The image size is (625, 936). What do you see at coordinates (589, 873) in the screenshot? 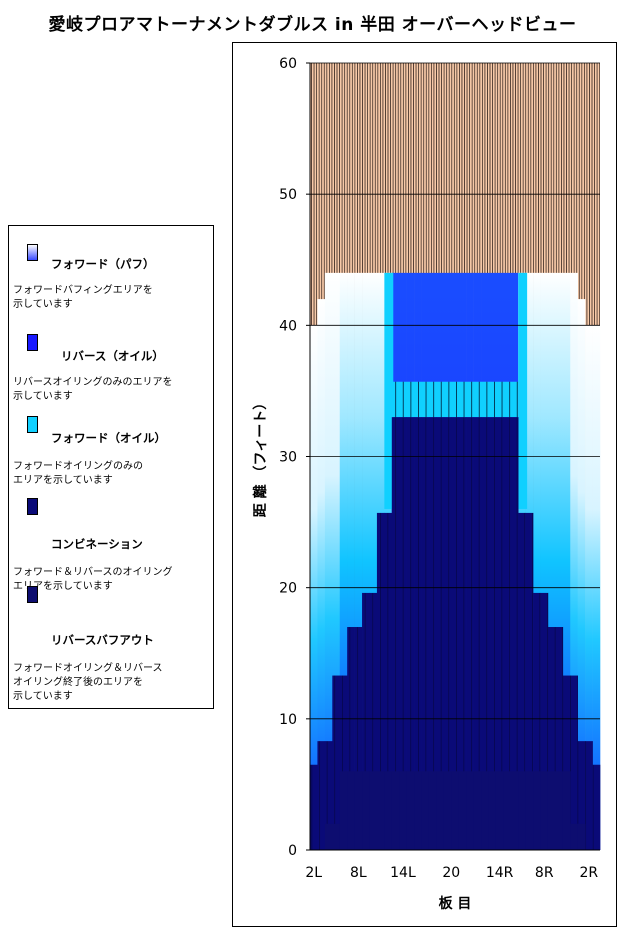
I see `x-tick-label: 2R` at bounding box center [589, 873].